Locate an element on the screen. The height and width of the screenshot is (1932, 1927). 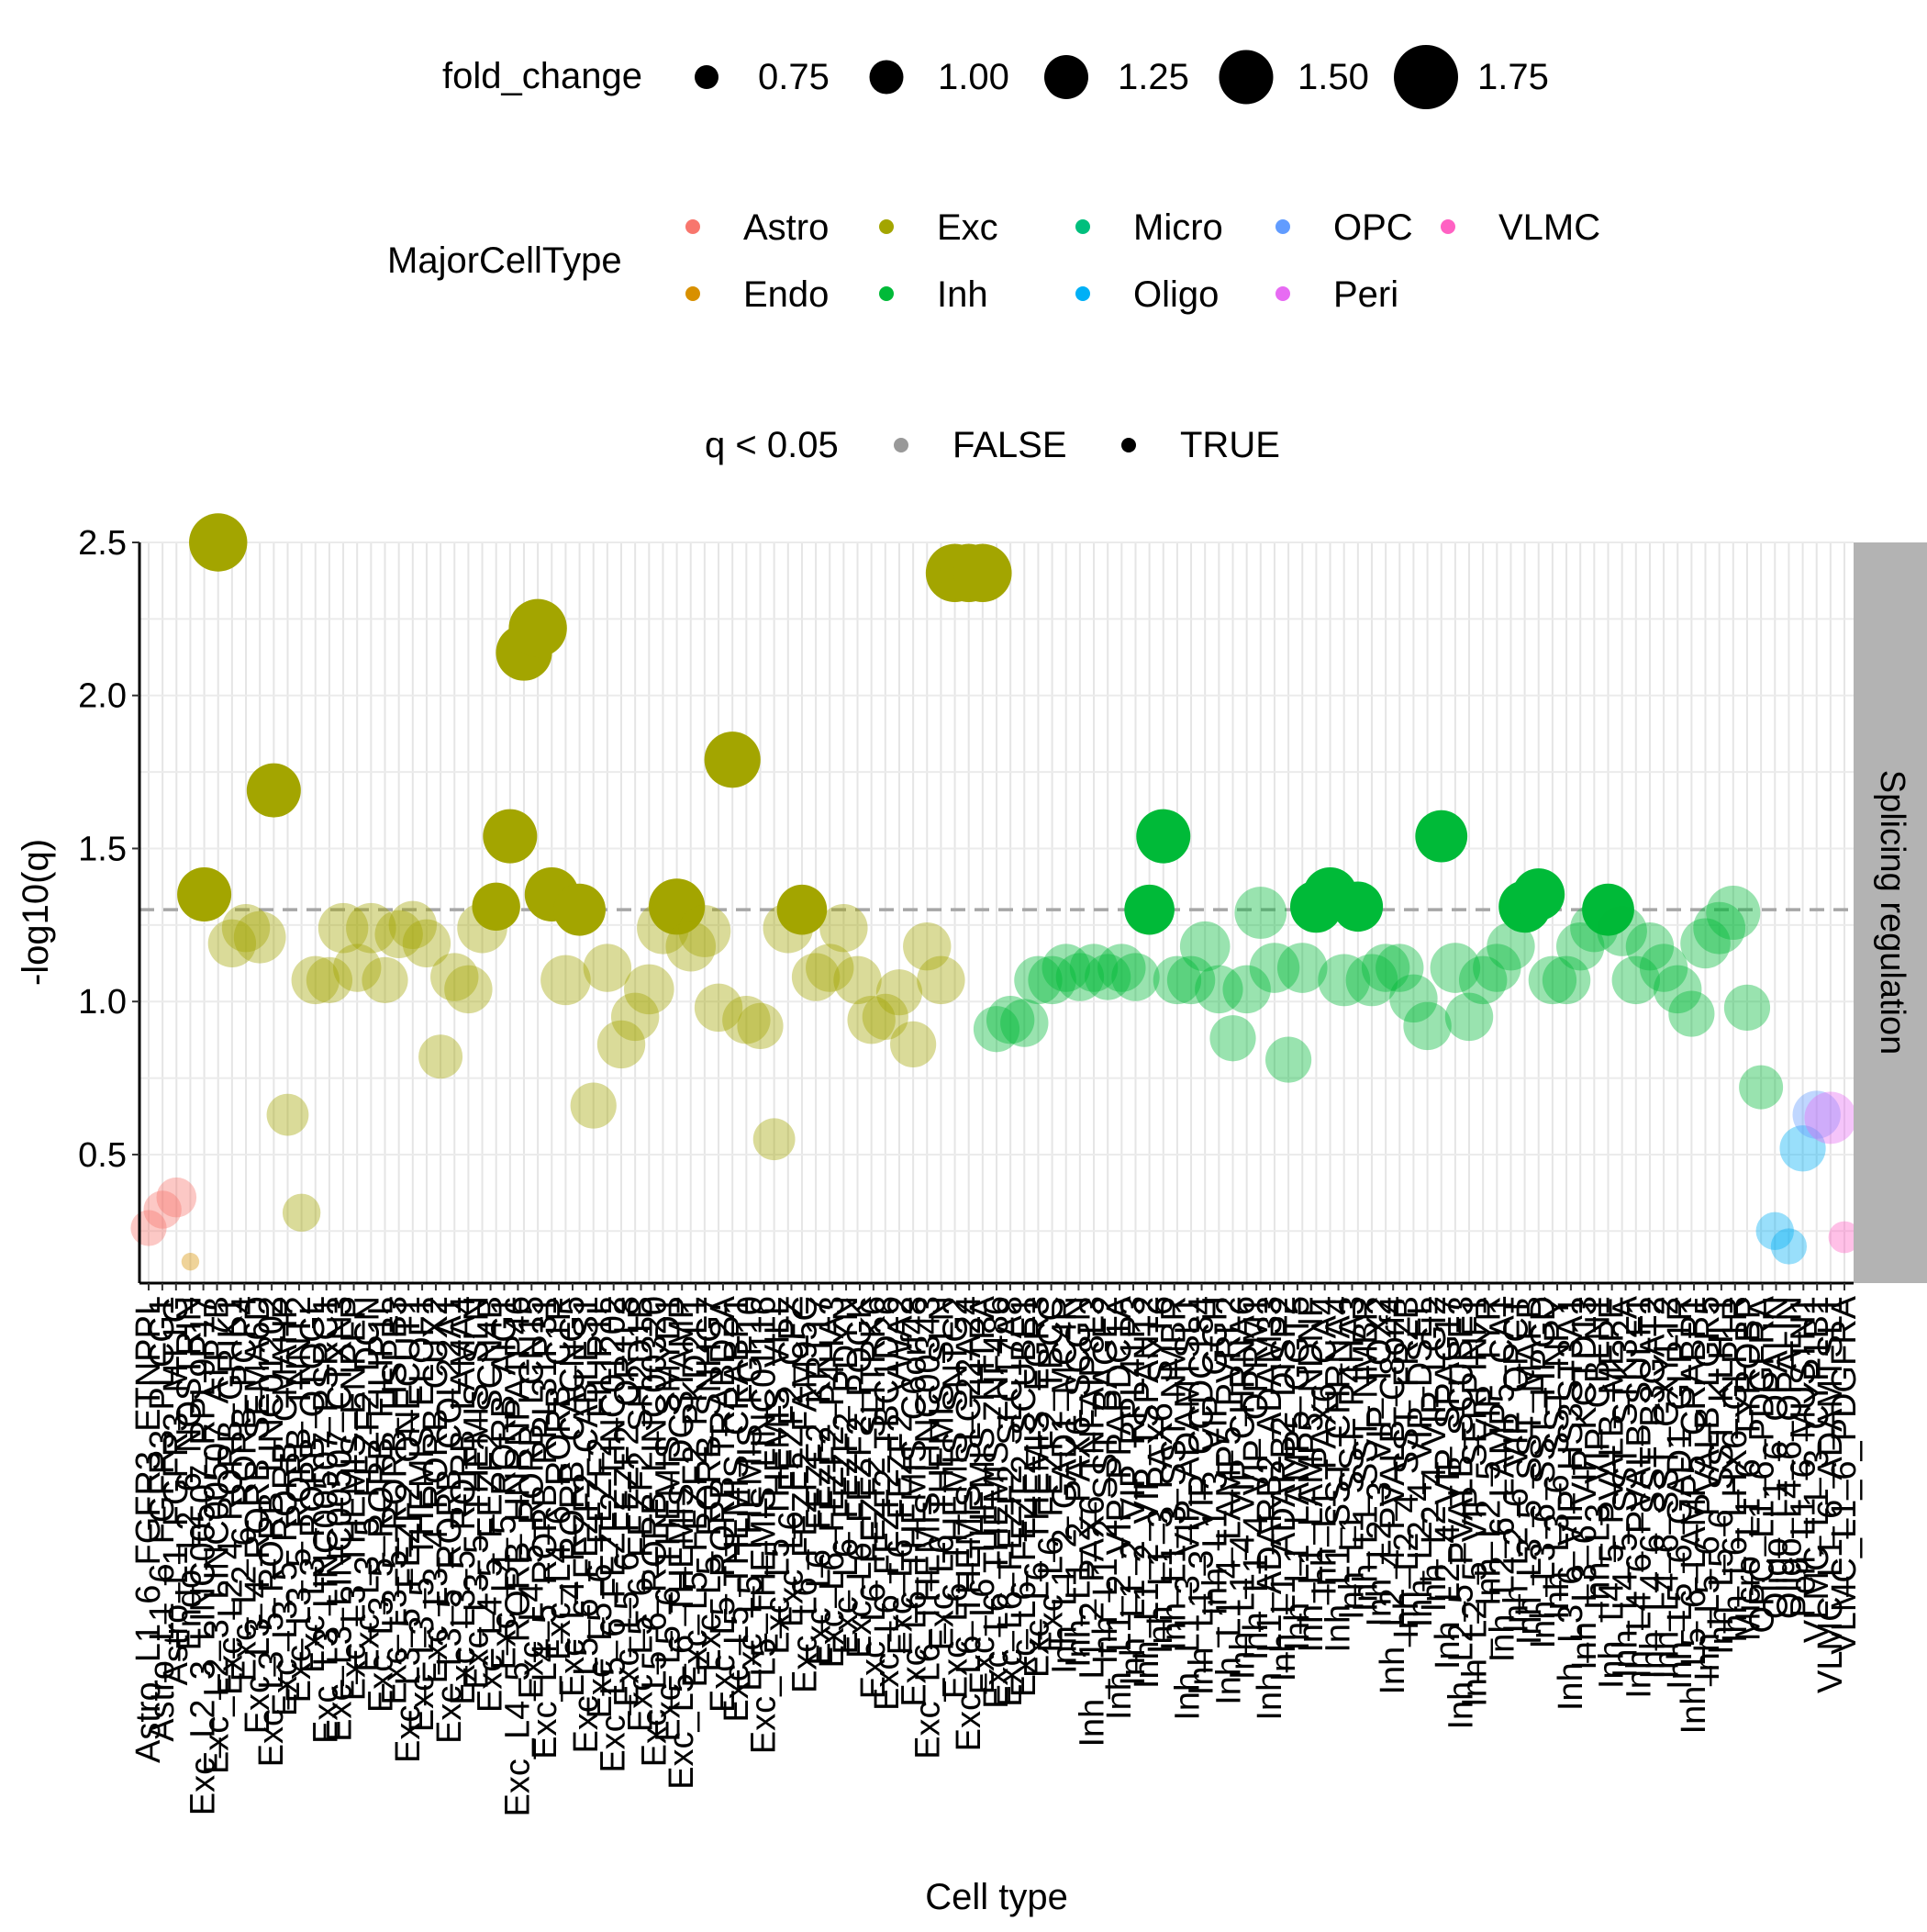
legend-color-label: Peri is located at coordinates (1365, 294).